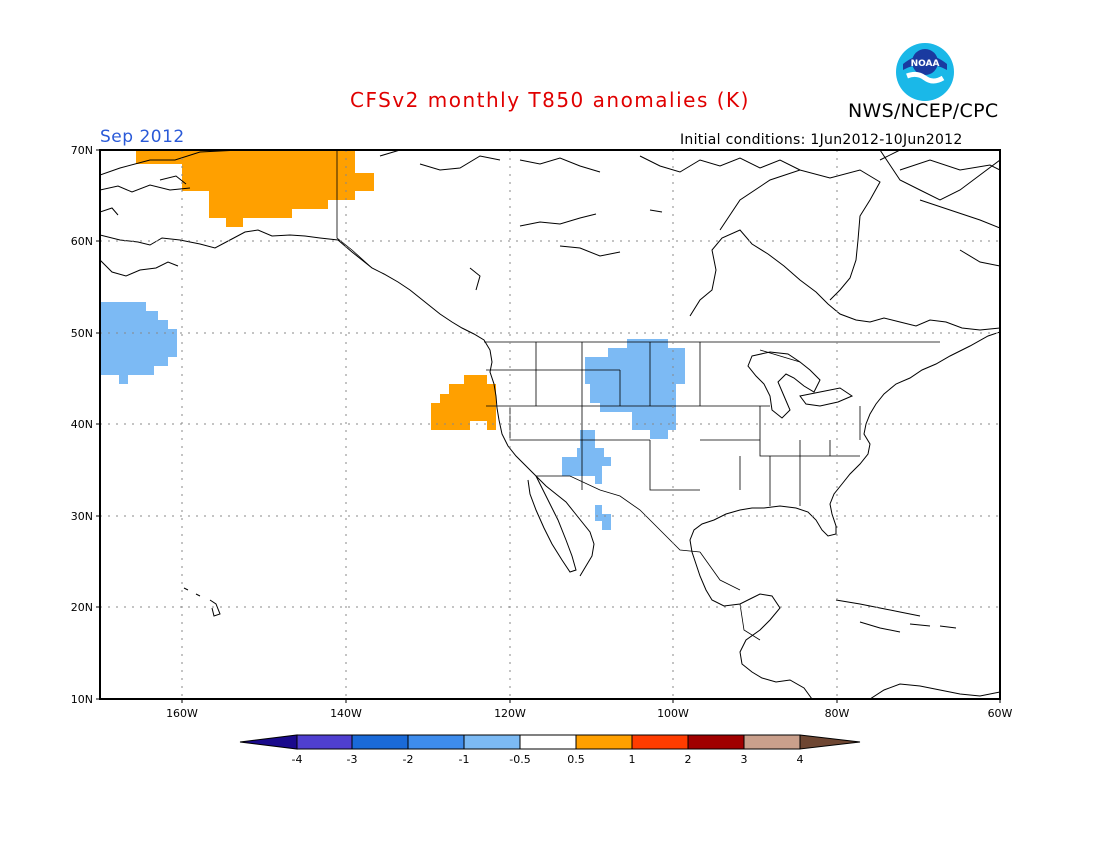 The image size is (1100, 850). Describe the element at coordinates (408, 759) in the screenshot. I see `colorbar-tick: -2` at that location.